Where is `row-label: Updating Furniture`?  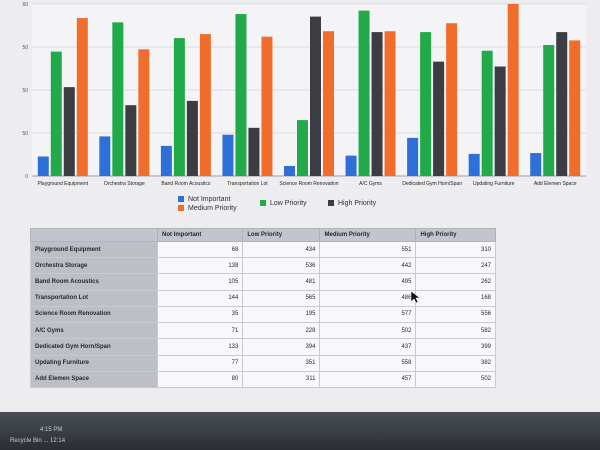 row-label: Updating Furniture is located at coordinates (94, 363).